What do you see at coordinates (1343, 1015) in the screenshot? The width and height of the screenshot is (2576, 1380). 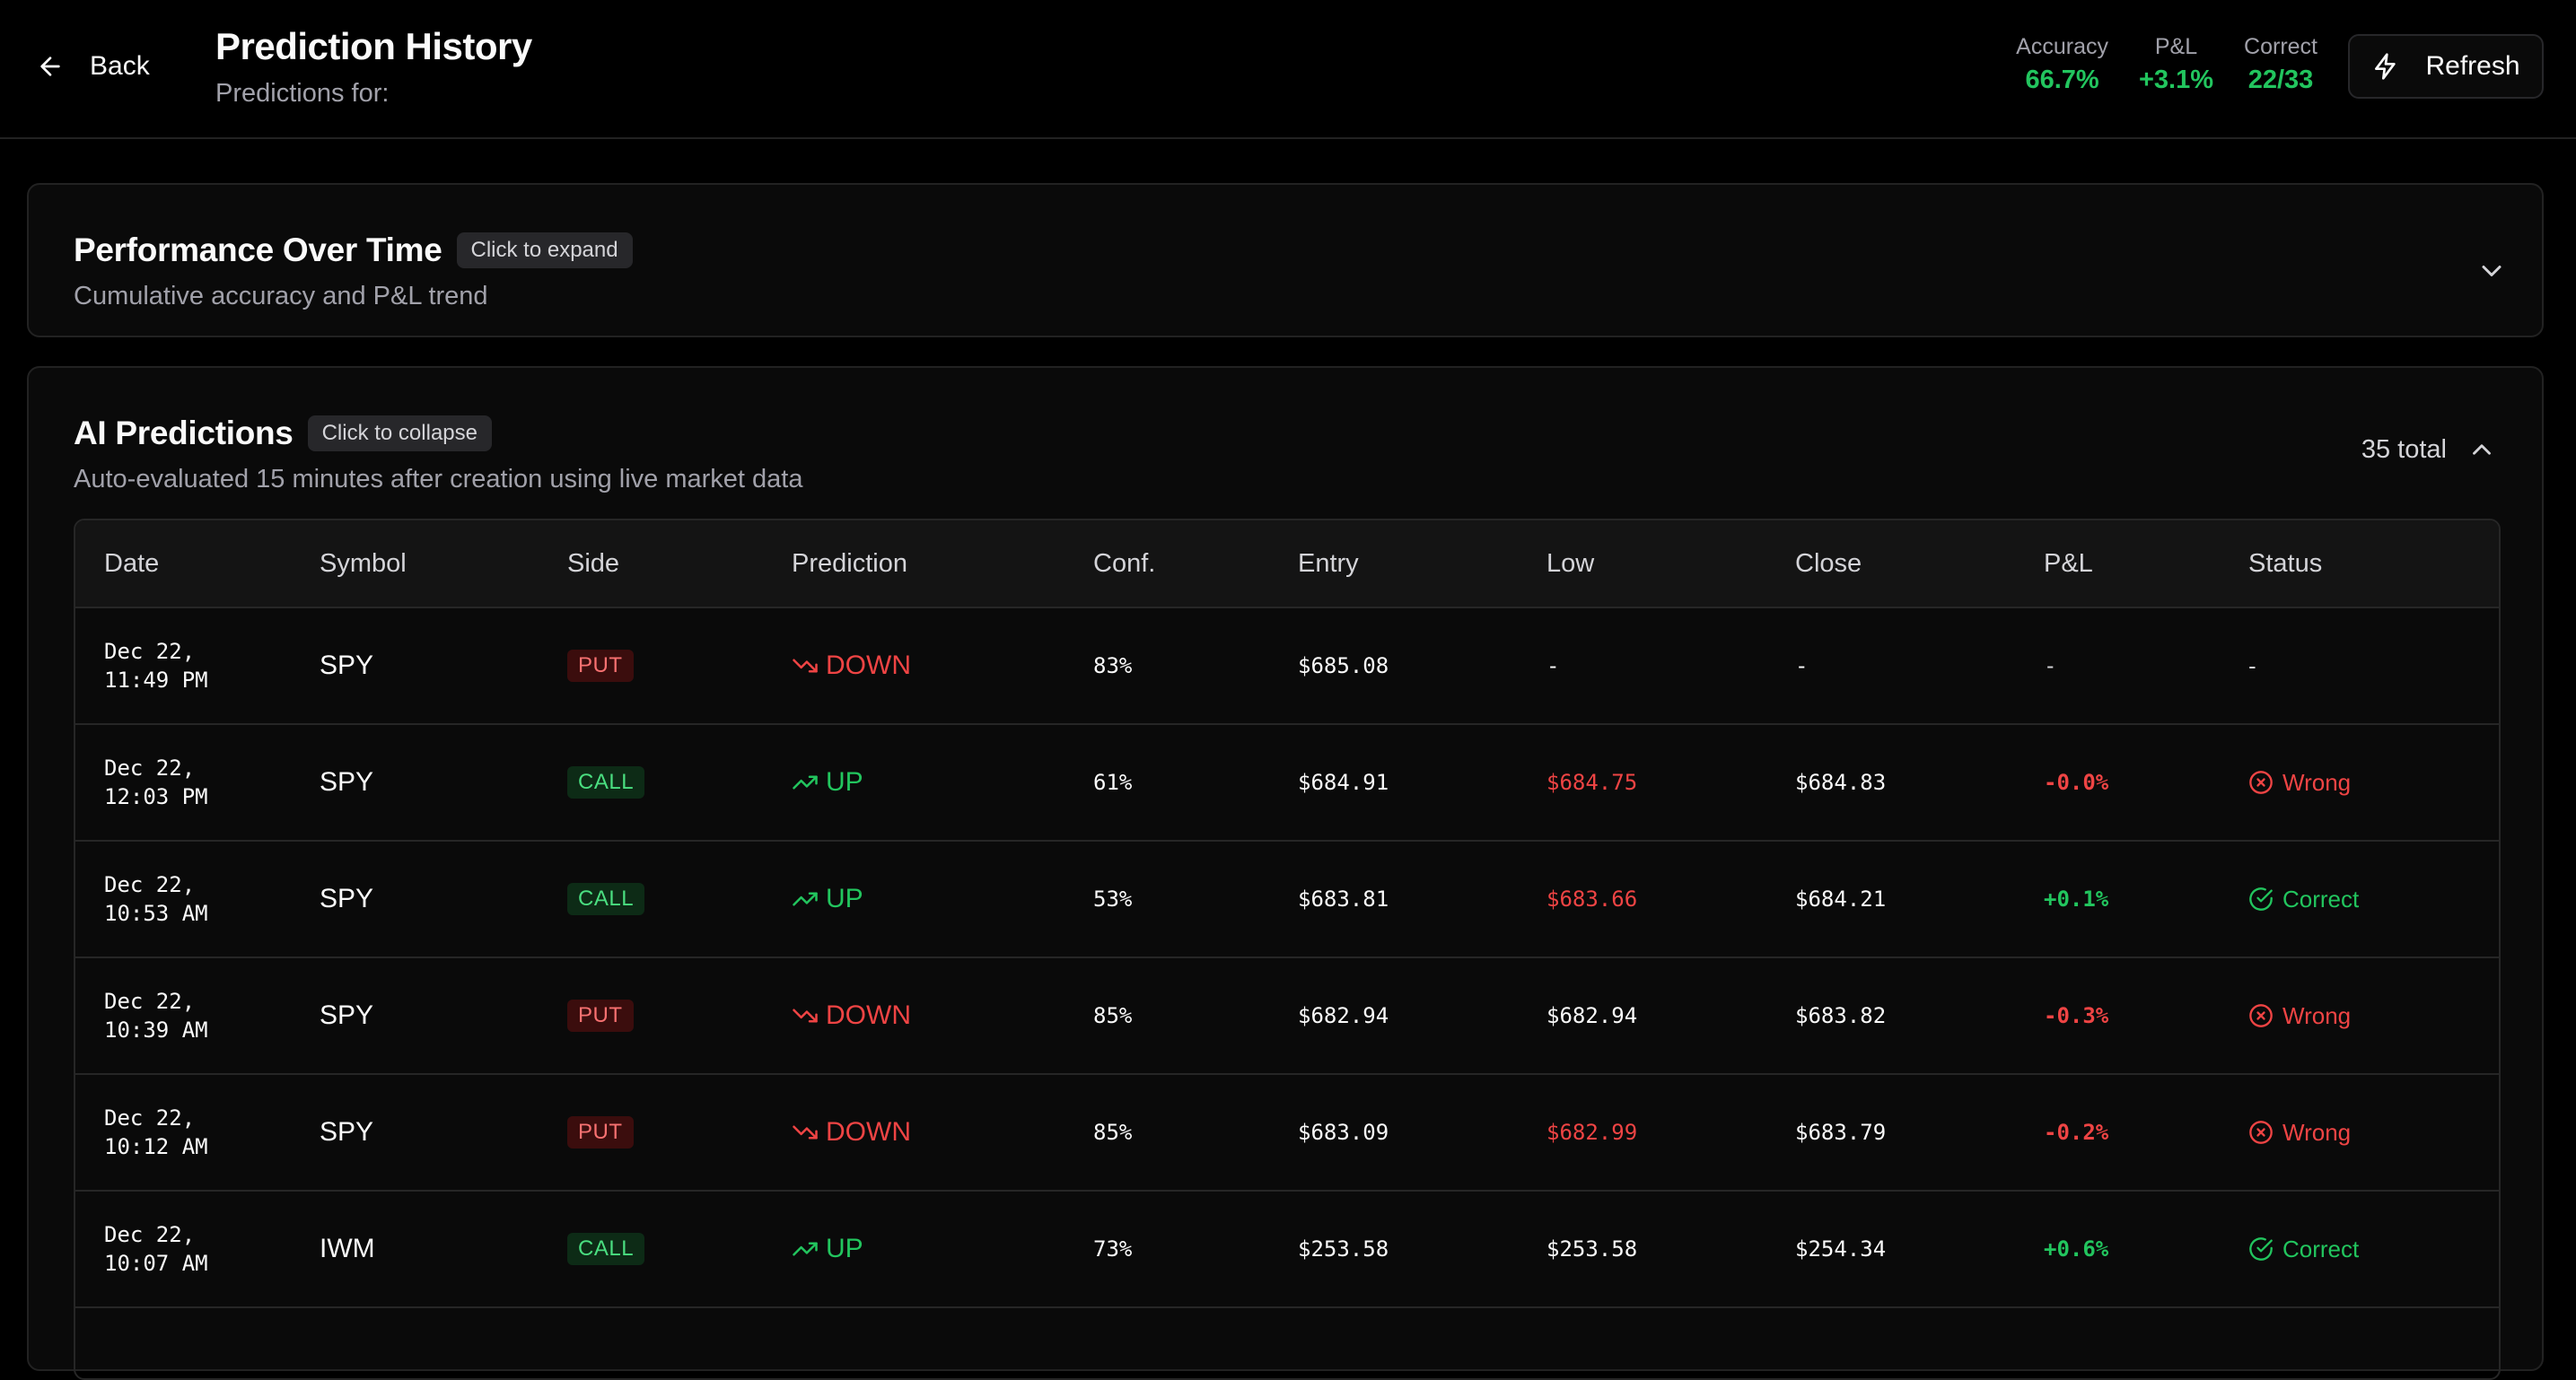 I see `entry-cell: $682.94` at bounding box center [1343, 1015].